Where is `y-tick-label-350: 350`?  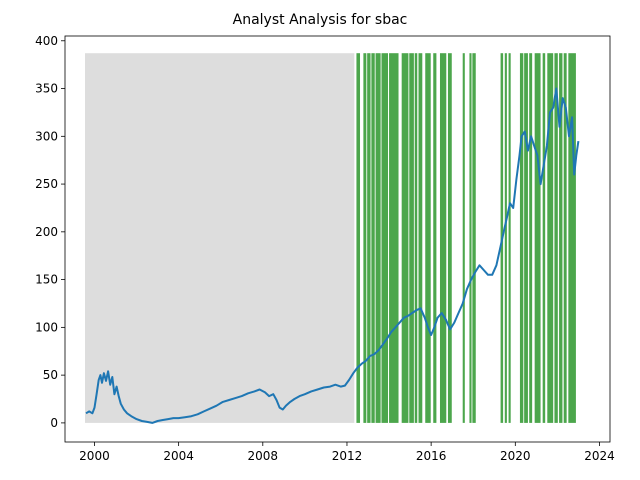 y-tick-label-350: 350 is located at coordinates (46, 89).